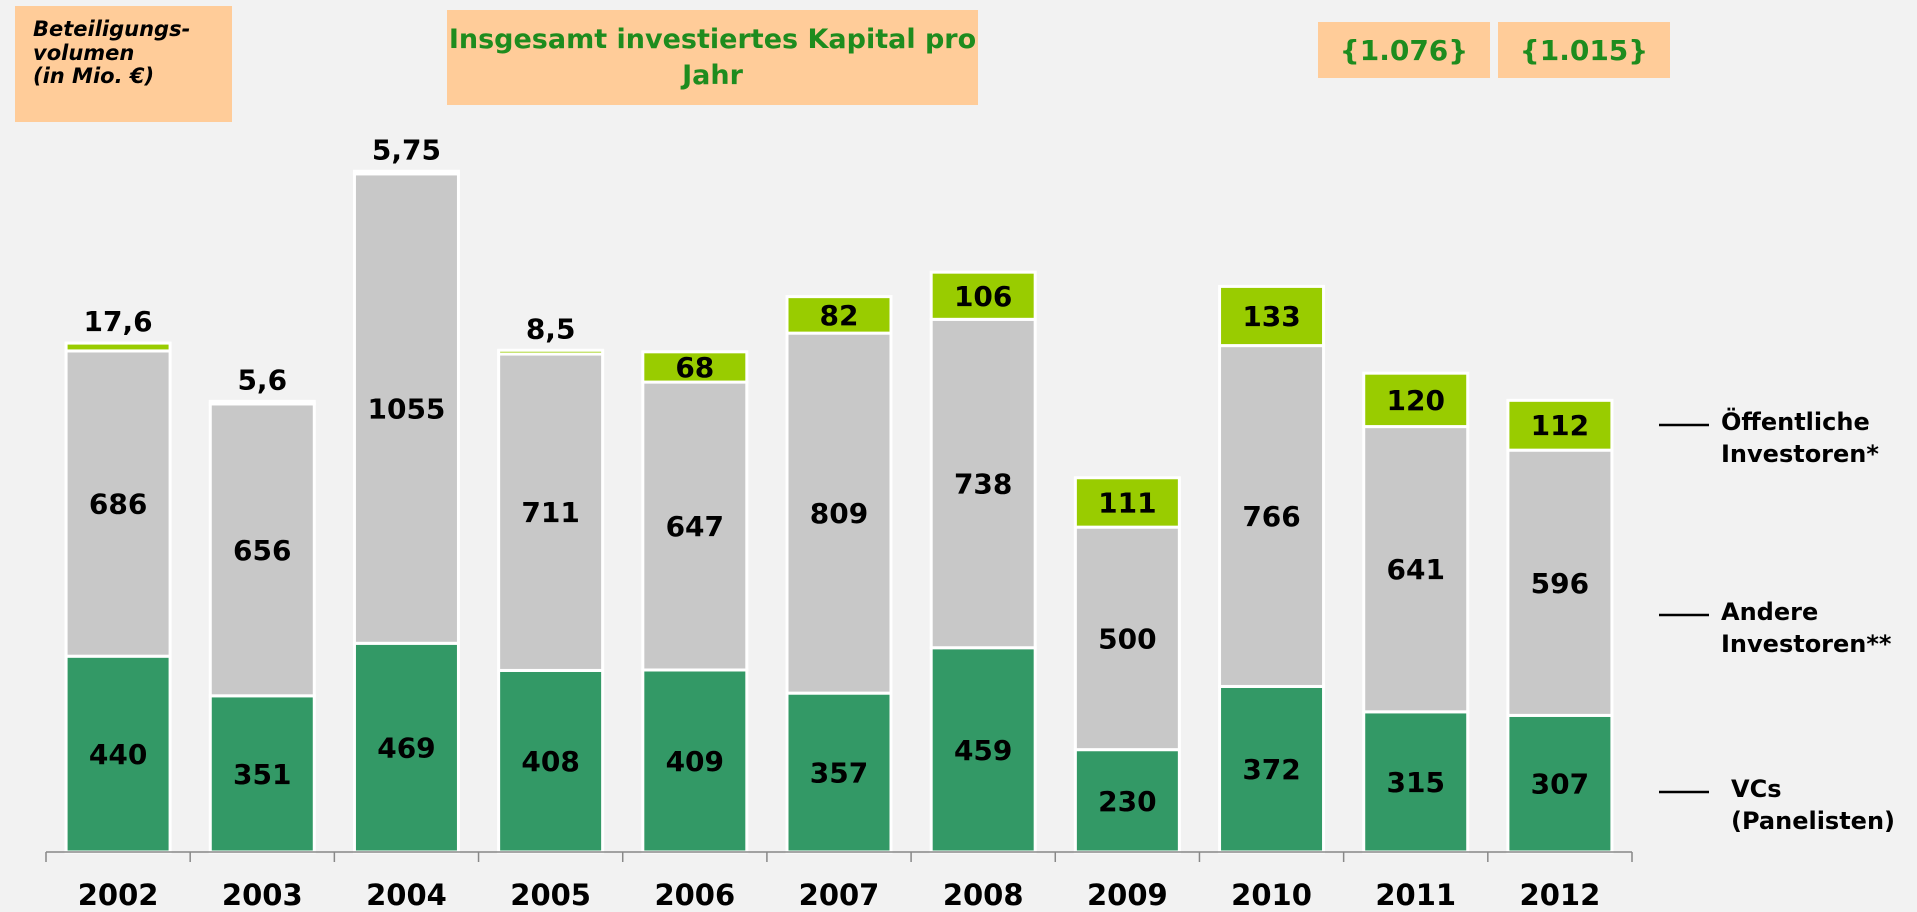 The width and height of the screenshot is (1917, 912). I want to click on legend-label-line: Investoren**, so click(1806, 644).